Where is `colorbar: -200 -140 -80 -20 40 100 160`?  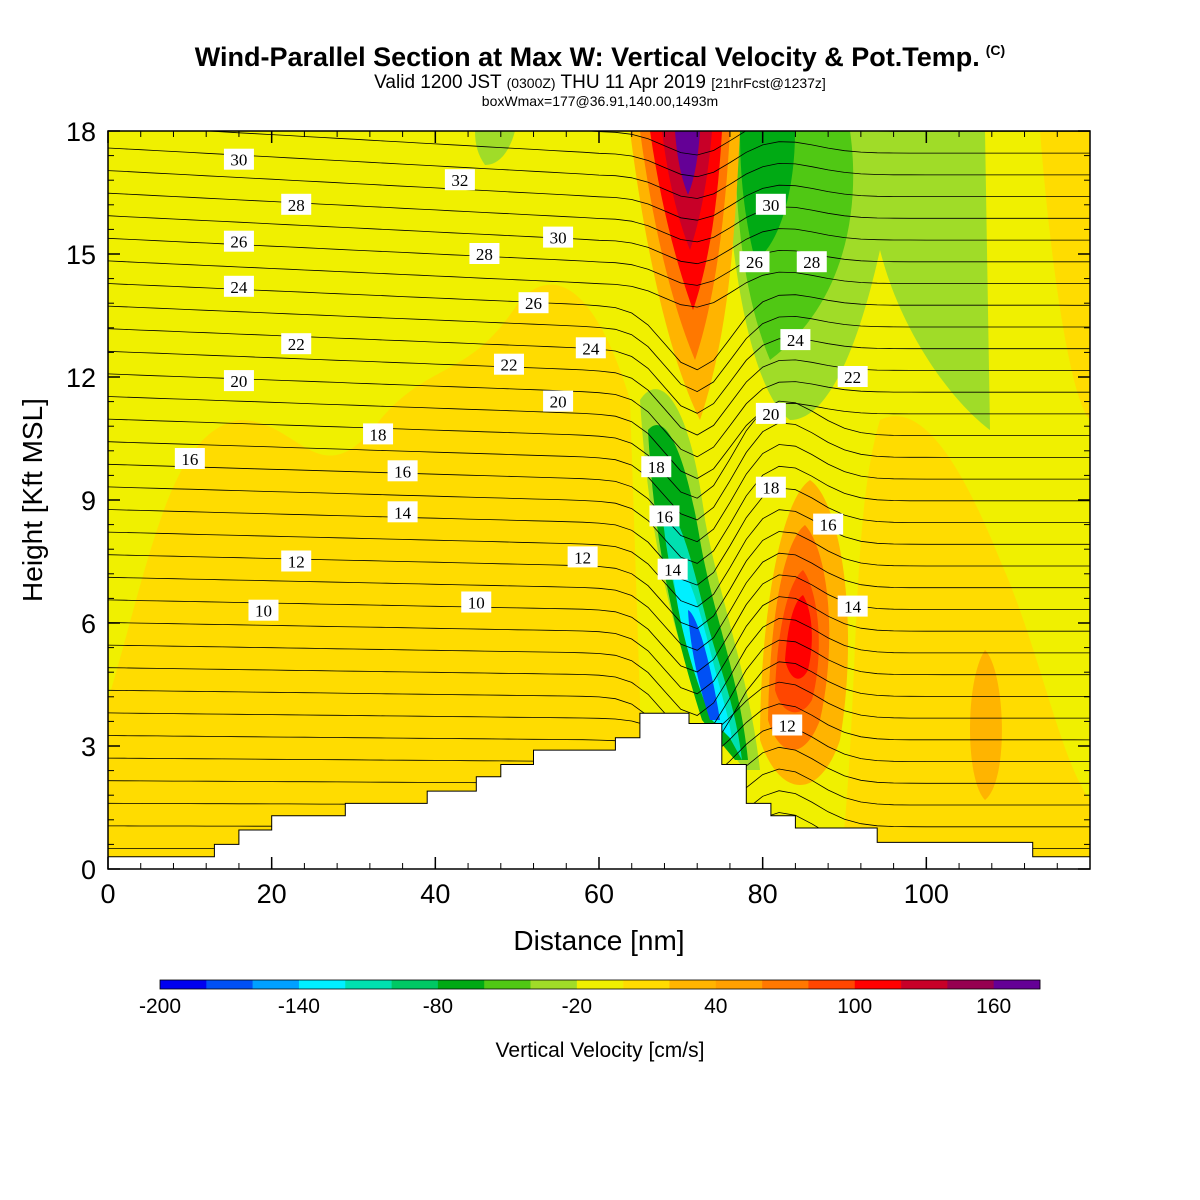
colorbar: -200 -140 -80 -20 40 100 160 is located at coordinates (590, 998).